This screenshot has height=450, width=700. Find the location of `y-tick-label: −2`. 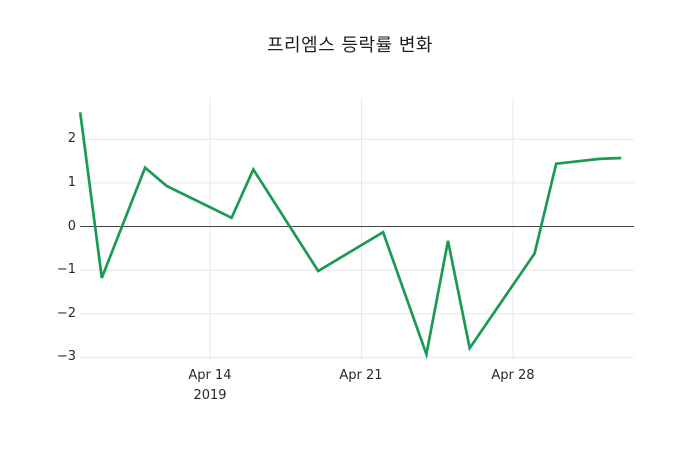

y-tick-label: −2 is located at coordinates (66, 313).